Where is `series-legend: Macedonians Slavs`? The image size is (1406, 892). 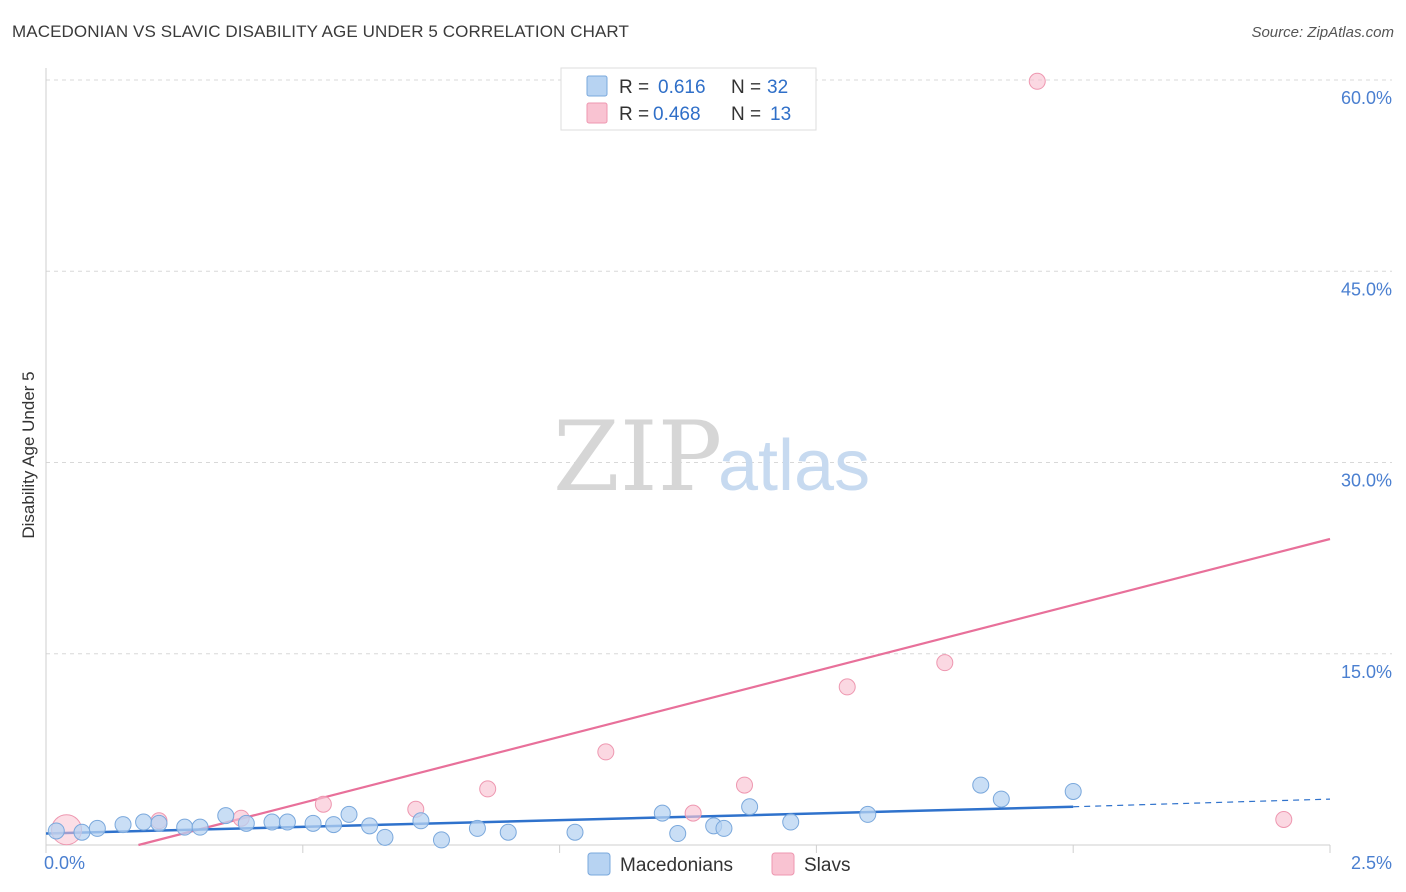 series-legend: Macedonians Slavs is located at coordinates (718, 864).